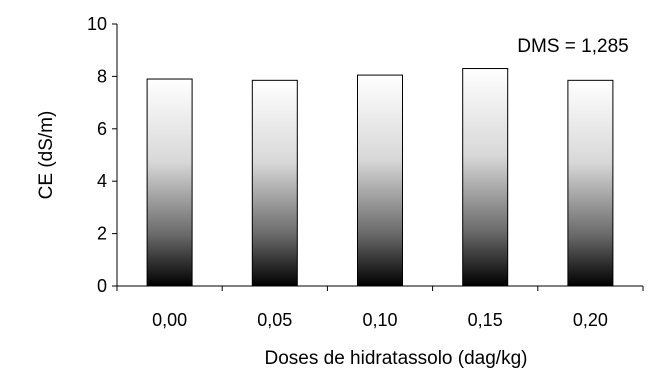 This screenshot has height=378, width=672. Describe the element at coordinates (102, 234) in the screenshot. I see `y-tick-label: 2` at that location.